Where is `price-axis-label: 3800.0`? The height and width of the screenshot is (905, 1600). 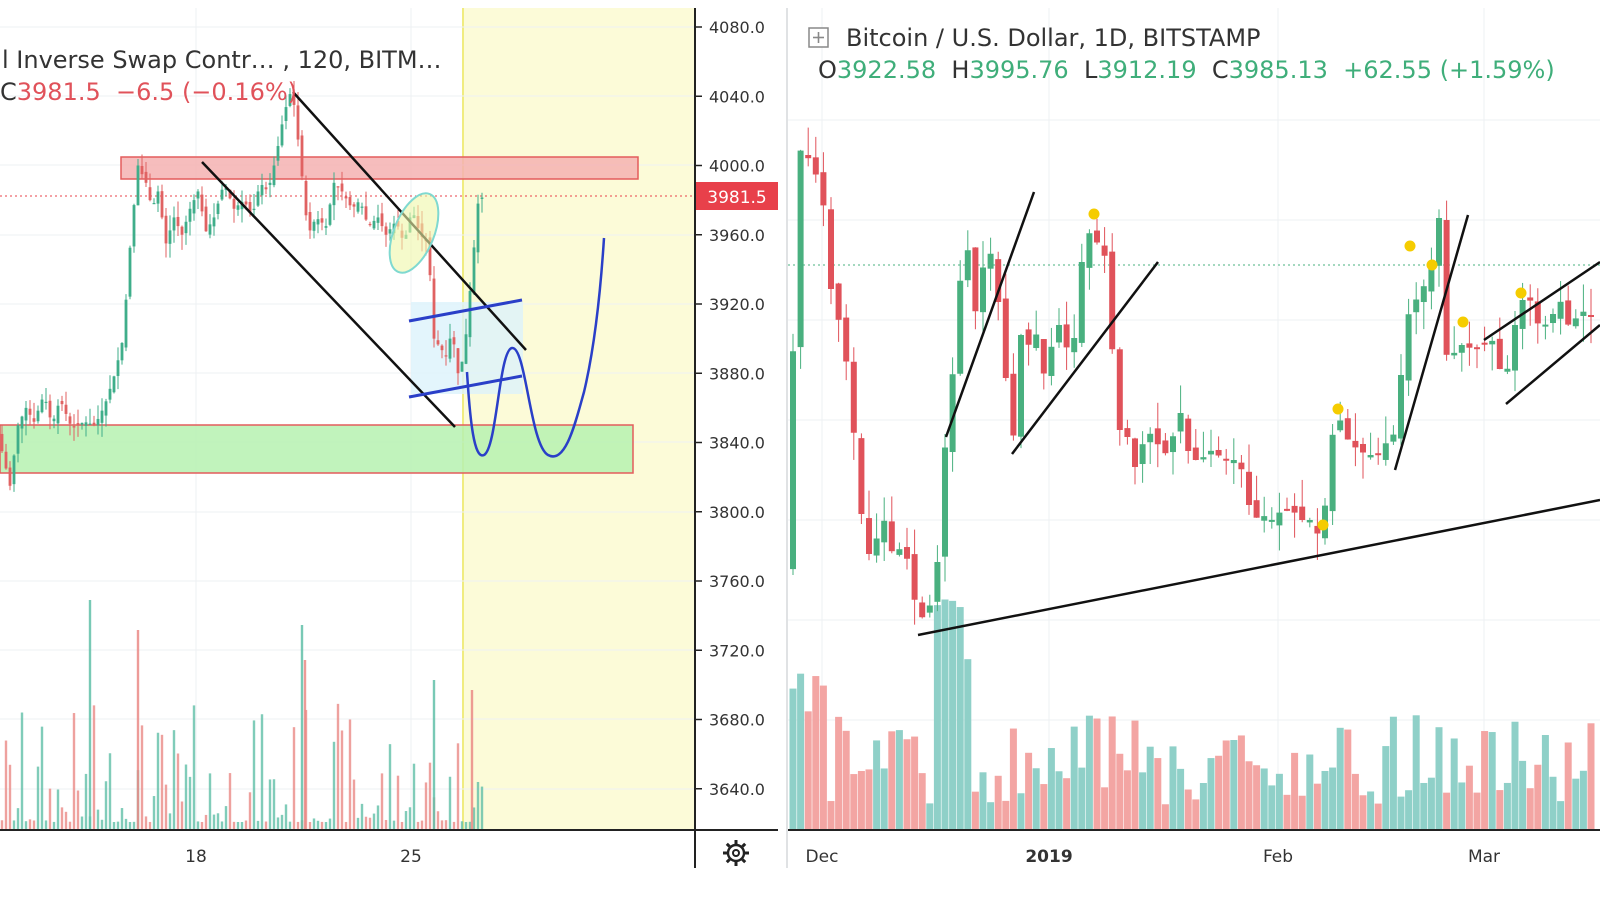
price-axis-label: 3800.0 is located at coordinates (737, 512).